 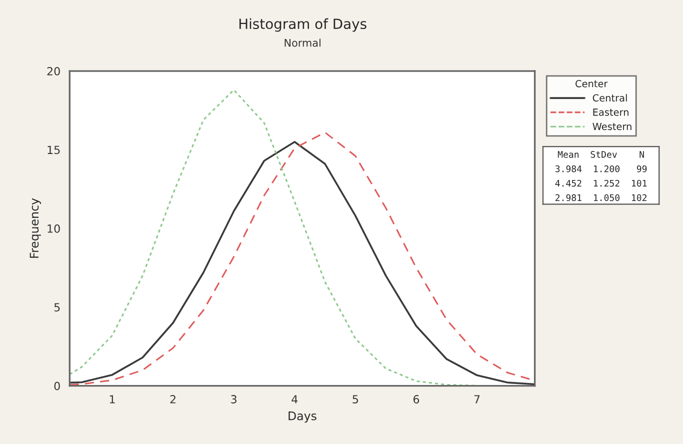 What do you see at coordinates (302, 417) in the screenshot?
I see `x-axis-title: Days` at bounding box center [302, 417].